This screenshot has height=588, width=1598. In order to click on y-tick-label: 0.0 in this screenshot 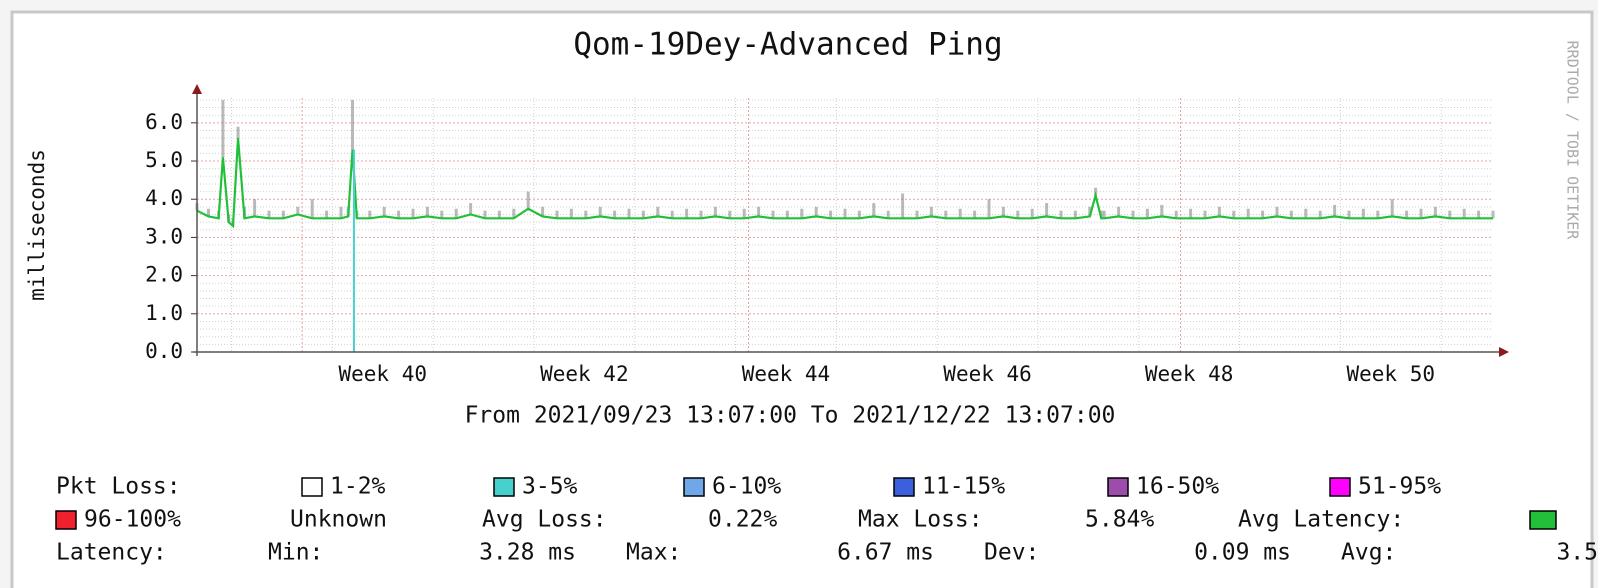, I will do `click(164, 351)`.